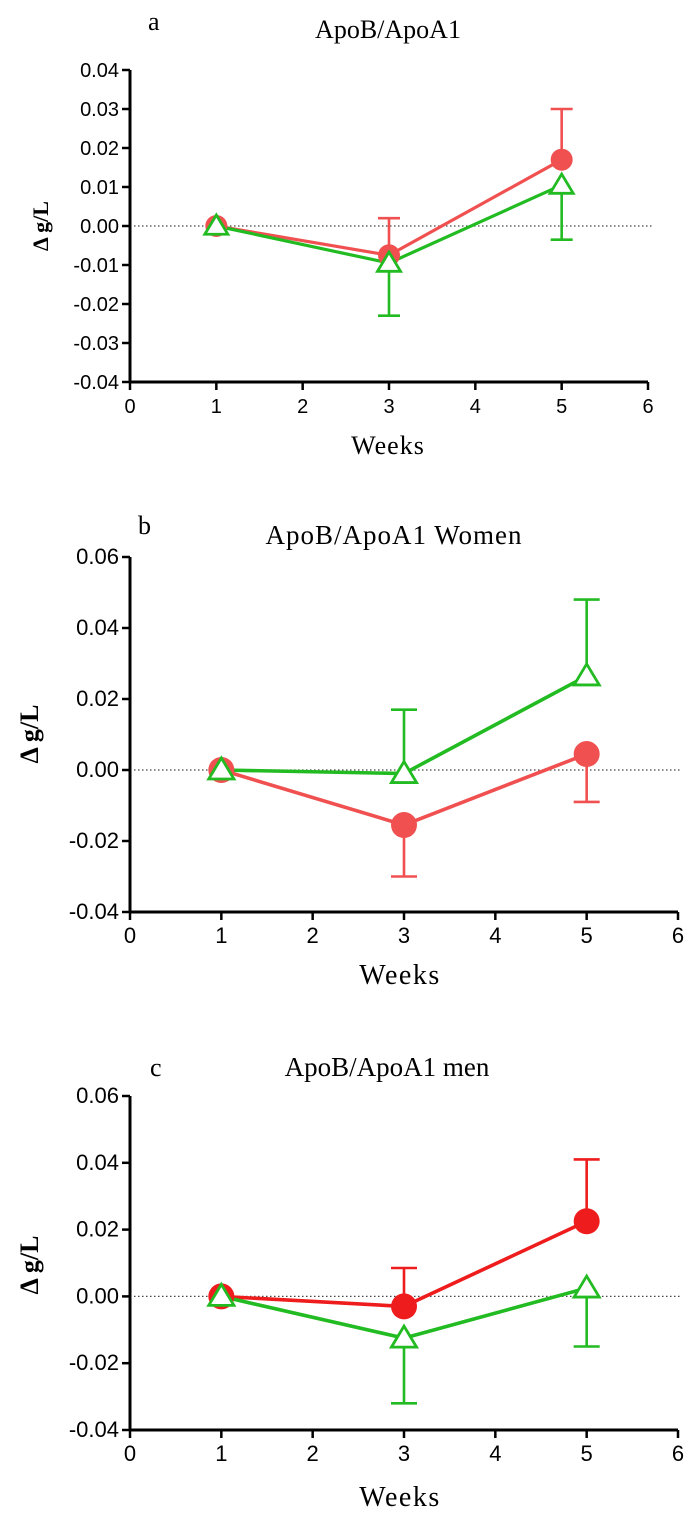 The height and width of the screenshot is (1514, 686). Describe the element at coordinates (99, 110) in the screenshot. I see `y-tick-label: 0.03` at that location.